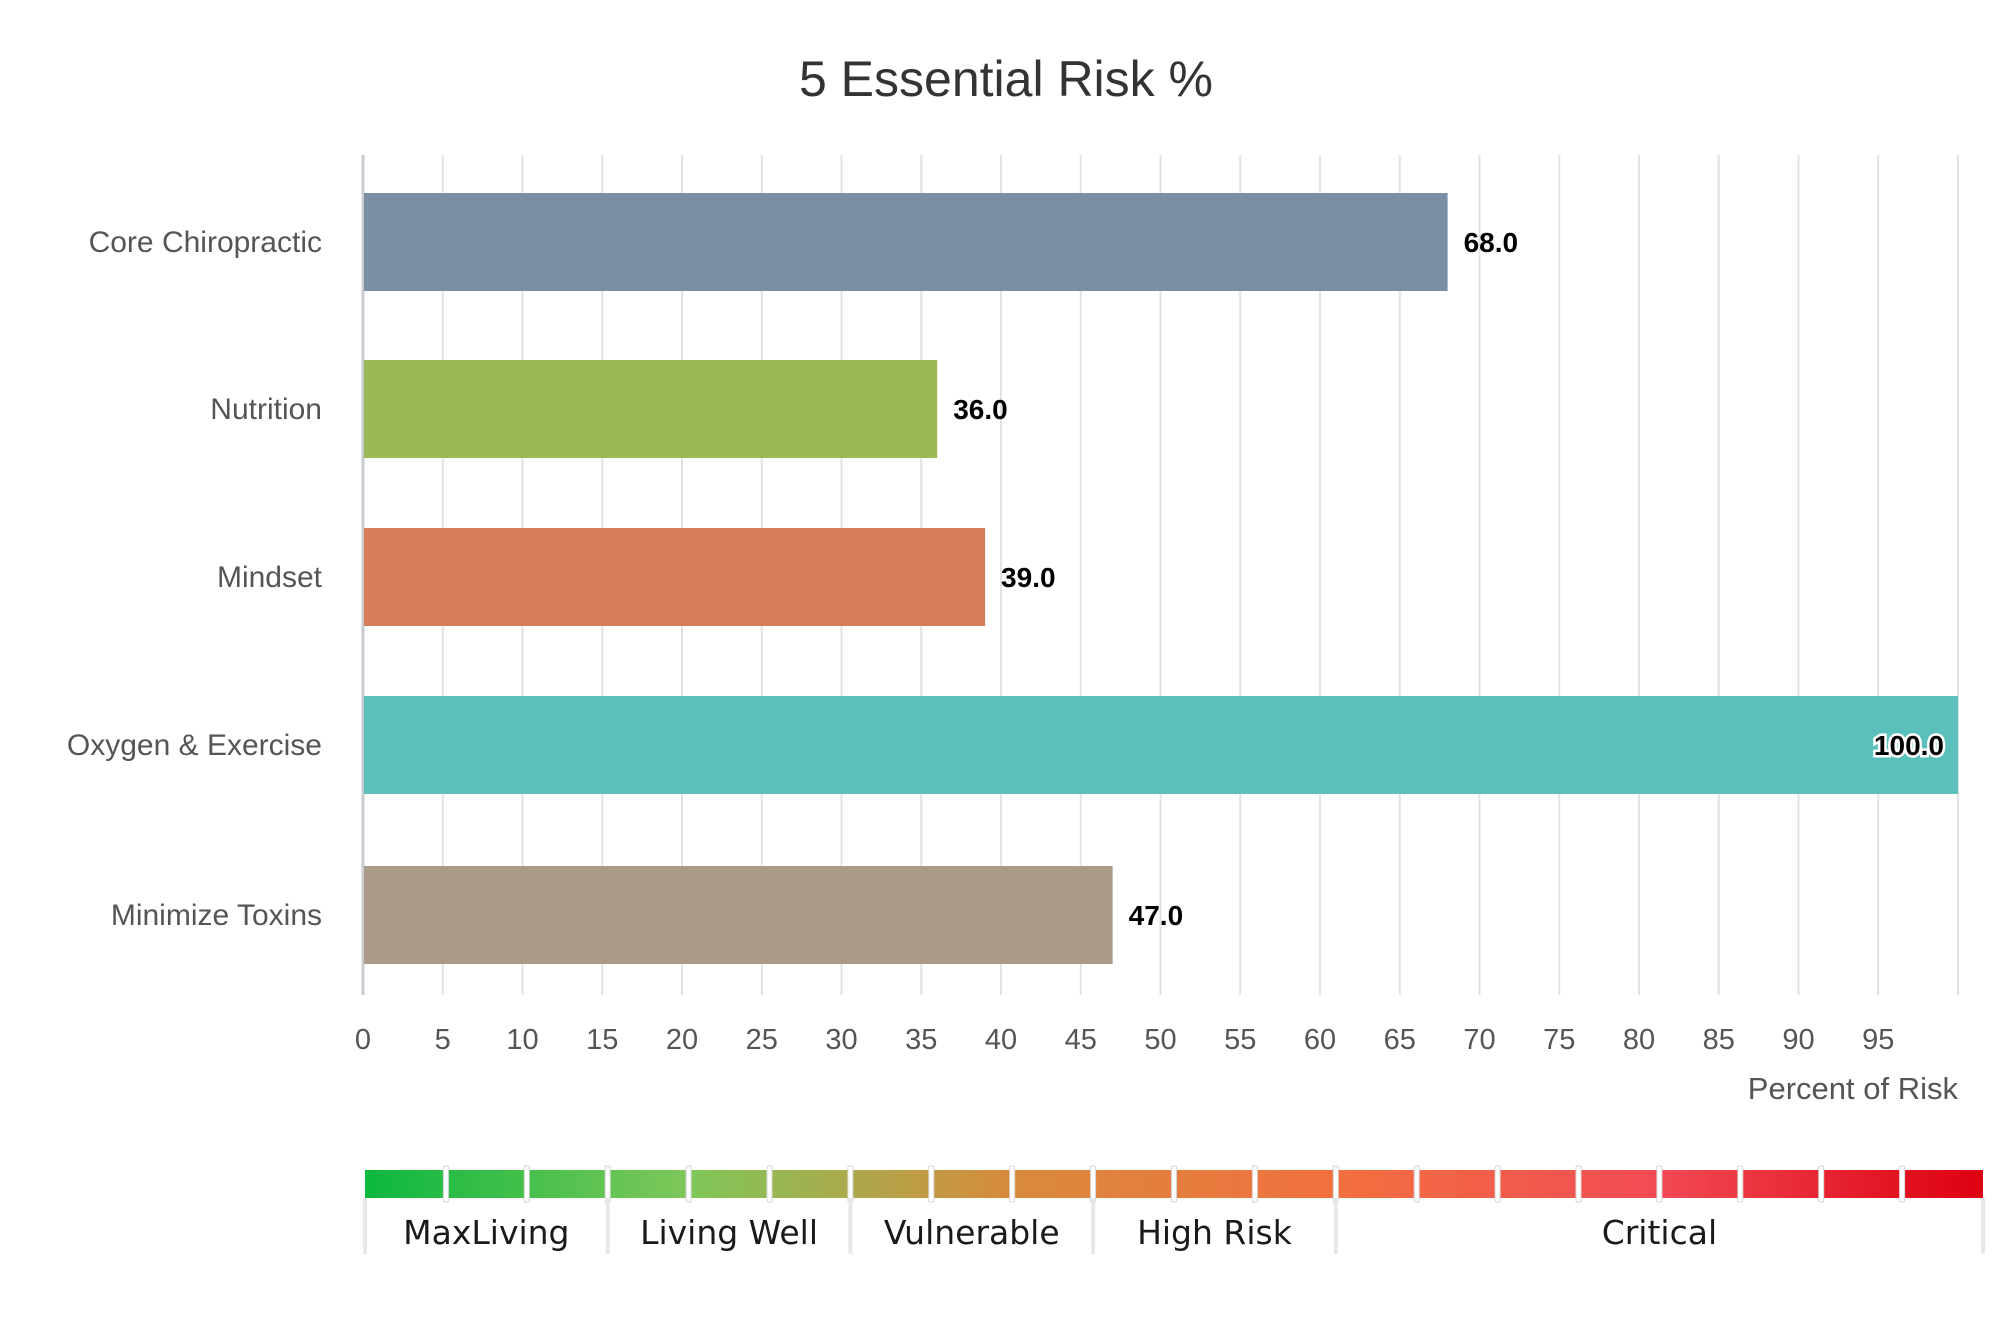 Image resolution: width=2012 pixels, height=1320 pixels. Describe the element at coordinates (762, 1040) in the screenshot. I see `x-tick-label: 25` at that location.